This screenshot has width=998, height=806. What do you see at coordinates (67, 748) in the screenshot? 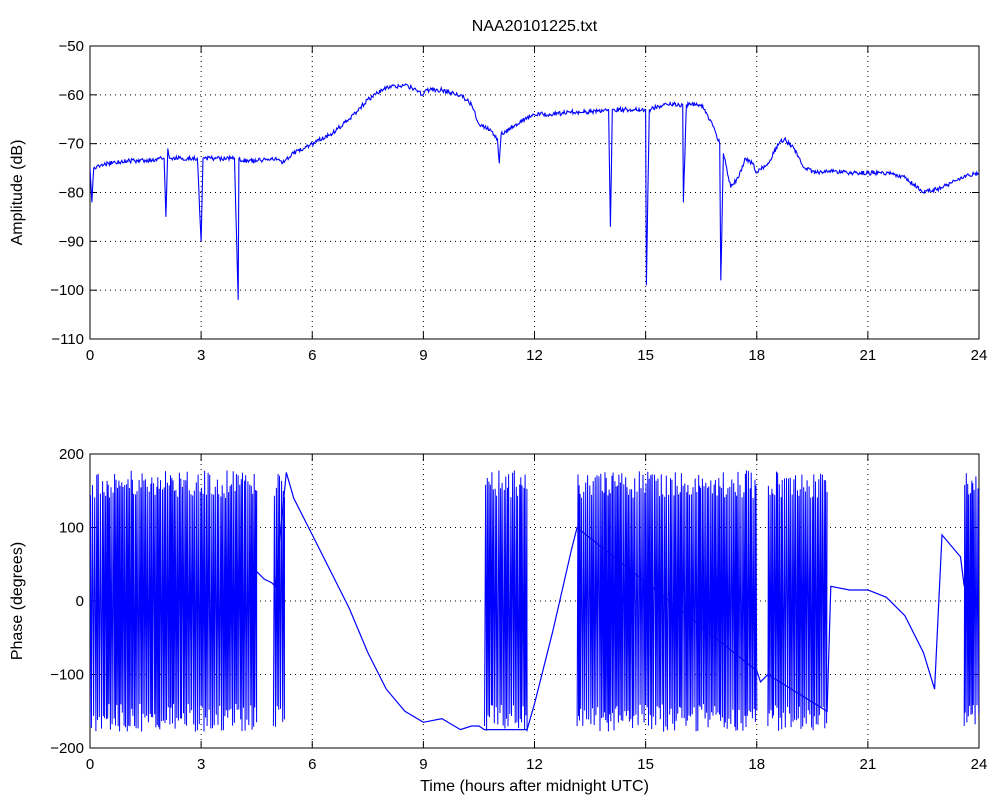
I see `y-tick-label: −200` at bounding box center [67, 748].